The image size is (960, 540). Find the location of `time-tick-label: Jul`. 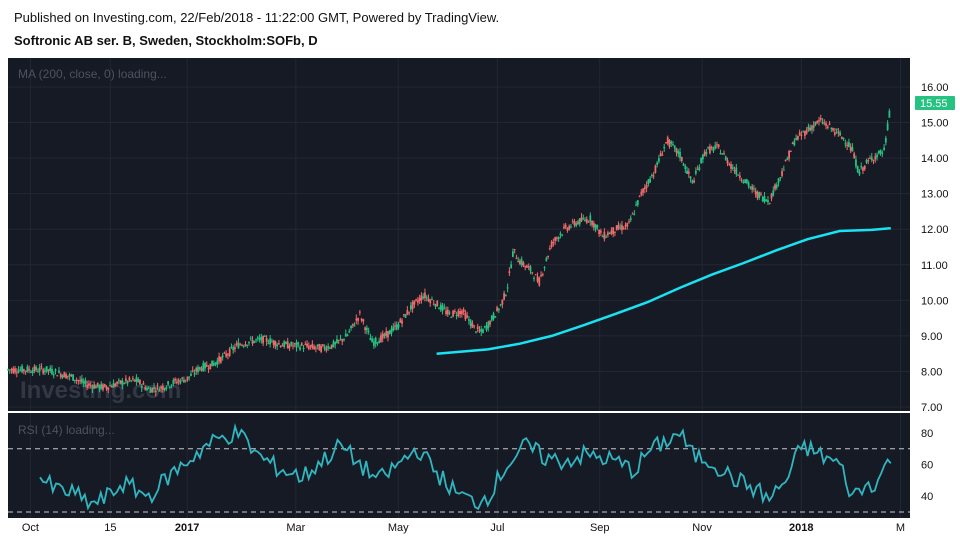

time-tick-label: Jul is located at coordinates (497, 528).